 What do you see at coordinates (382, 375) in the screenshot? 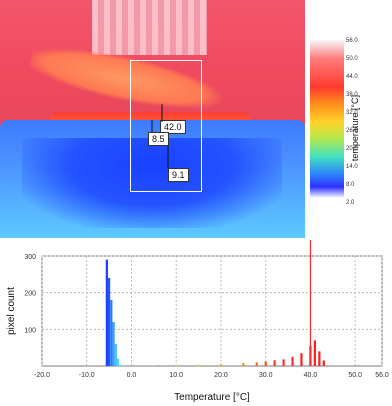
I see `x-tick-label-8: 56.0` at bounding box center [382, 375].